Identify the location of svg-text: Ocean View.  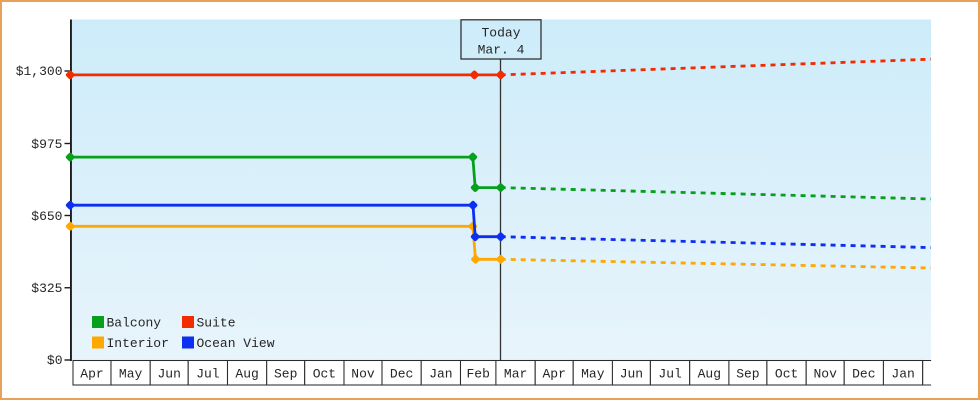
(236, 343).